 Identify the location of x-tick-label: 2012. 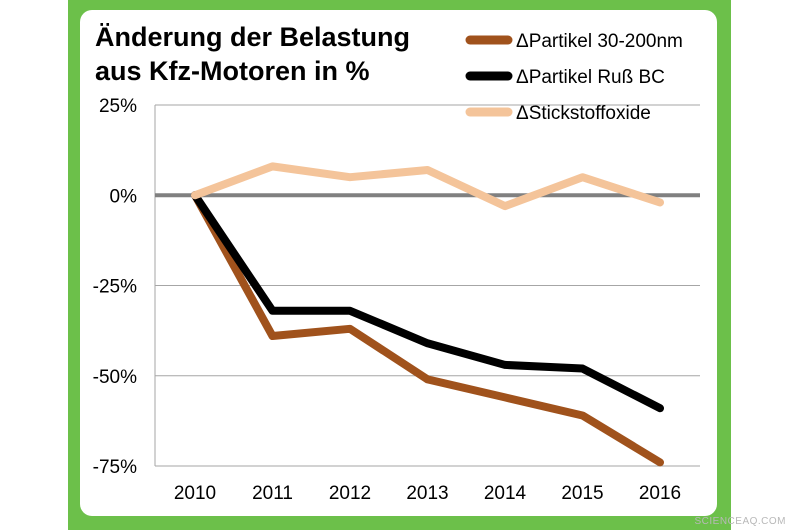
(350, 493).